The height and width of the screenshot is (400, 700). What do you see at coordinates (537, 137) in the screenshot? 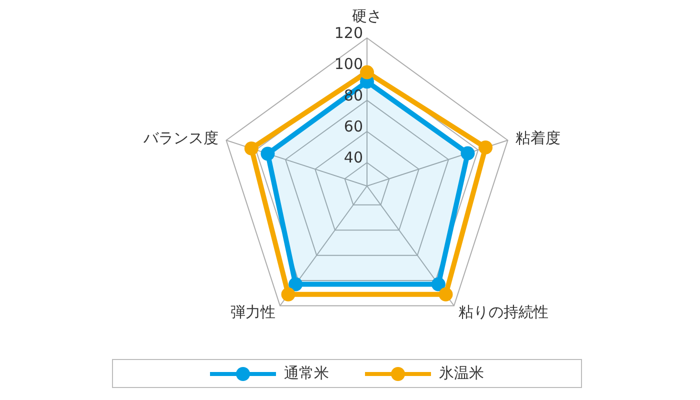
I see `spoke-label: 粘着度` at bounding box center [537, 137].